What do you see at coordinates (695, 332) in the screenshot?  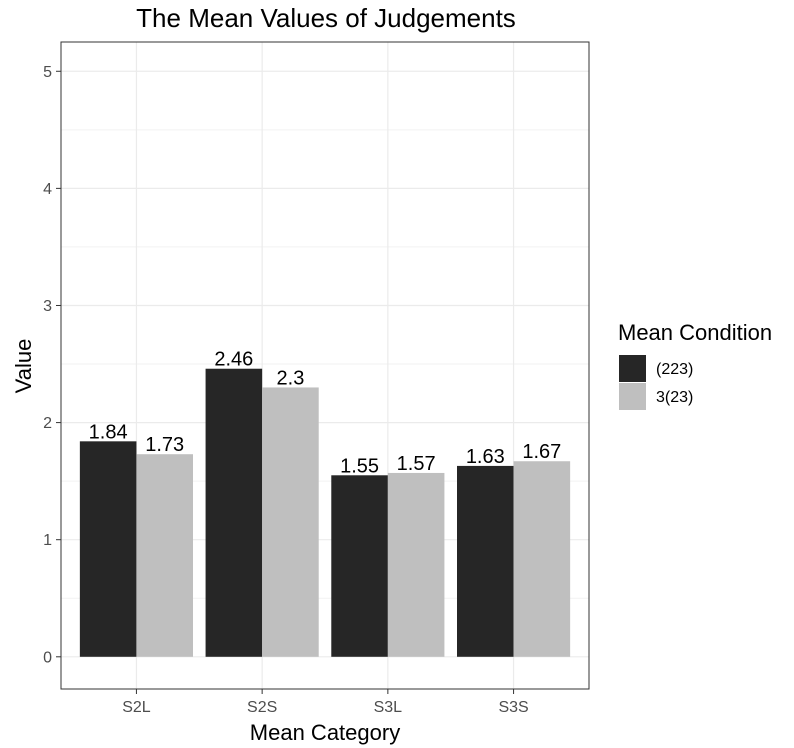 I see `legend-title: Mean Condition` at bounding box center [695, 332].